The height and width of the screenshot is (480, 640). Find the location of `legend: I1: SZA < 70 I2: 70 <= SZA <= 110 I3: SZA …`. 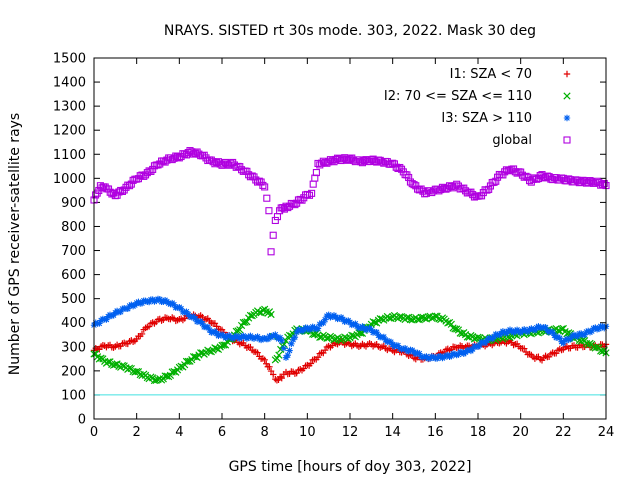

legend: I1: SZA < 70 I2: 70 <= SZA <= 110 I3: SZA … is located at coordinates (477, 107).